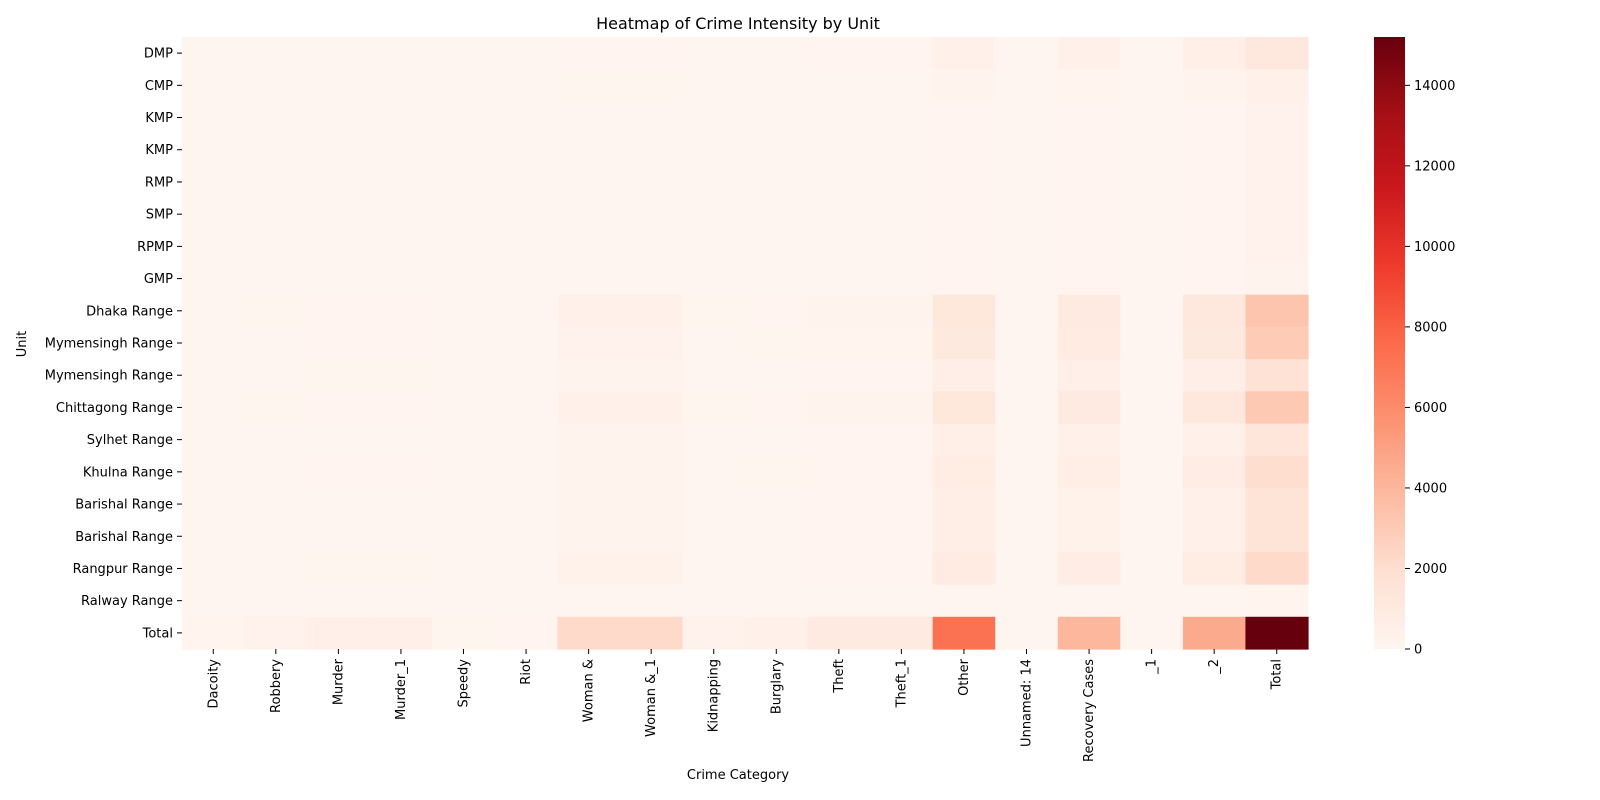 The image size is (1600, 800). What do you see at coordinates (159, 86) in the screenshot?
I see `y-tick-label: CMP` at bounding box center [159, 86].